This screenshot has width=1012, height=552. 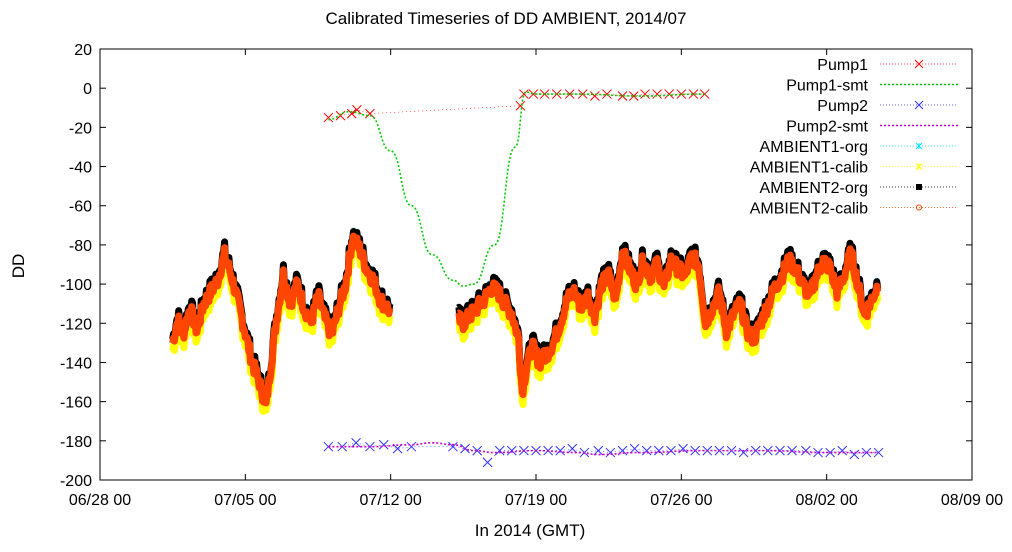 I want to click on x-tick-label: 08/02 00, so click(x=827, y=500).